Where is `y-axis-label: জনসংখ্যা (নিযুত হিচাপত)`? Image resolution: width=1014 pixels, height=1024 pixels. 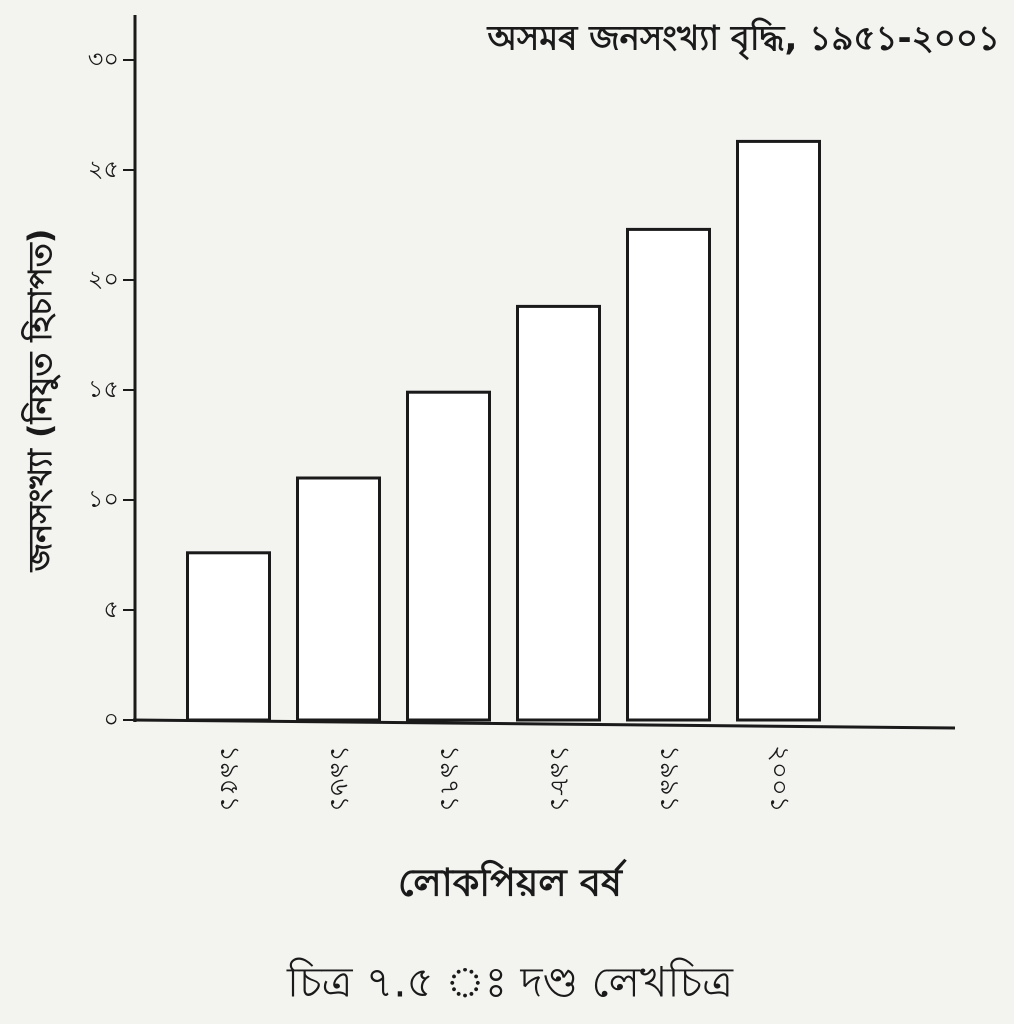 y-axis-label: জনসংখ্যা (নিযুত হিচাপত) is located at coordinates (40, 401).